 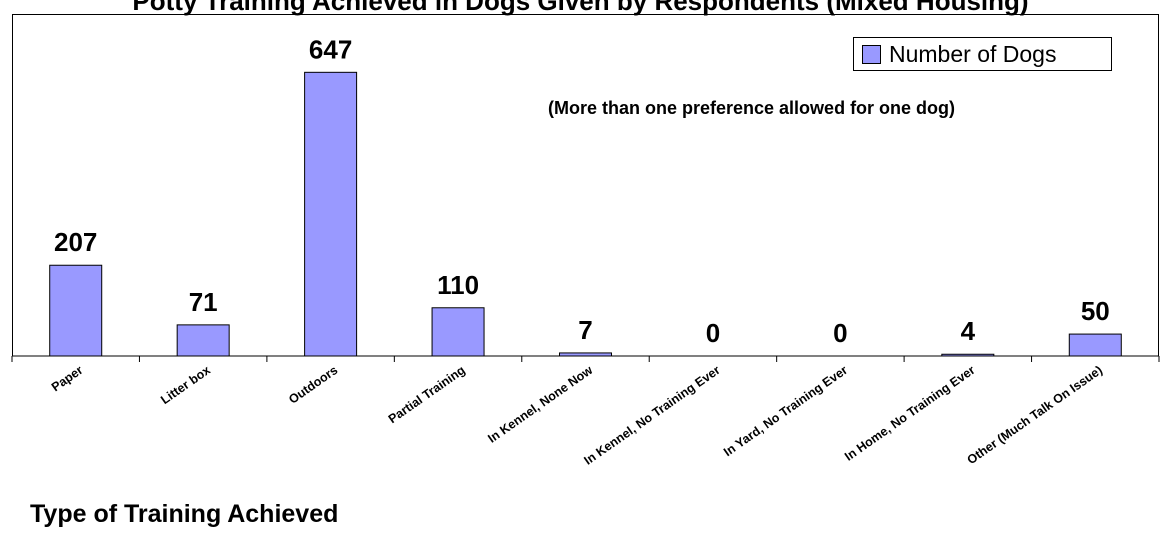 What do you see at coordinates (585, 330) in the screenshot?
I see `data-label: 7` at bounding box center [585, 330].